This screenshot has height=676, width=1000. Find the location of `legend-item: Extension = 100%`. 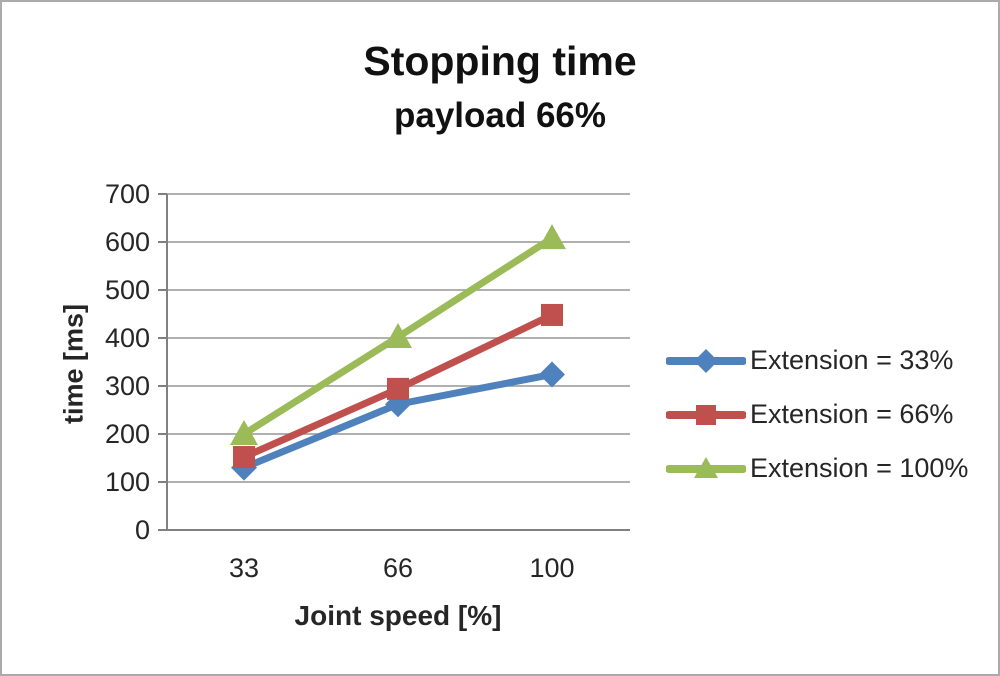

legend-item: Extension = 100% is located at coordinates (817, 468).